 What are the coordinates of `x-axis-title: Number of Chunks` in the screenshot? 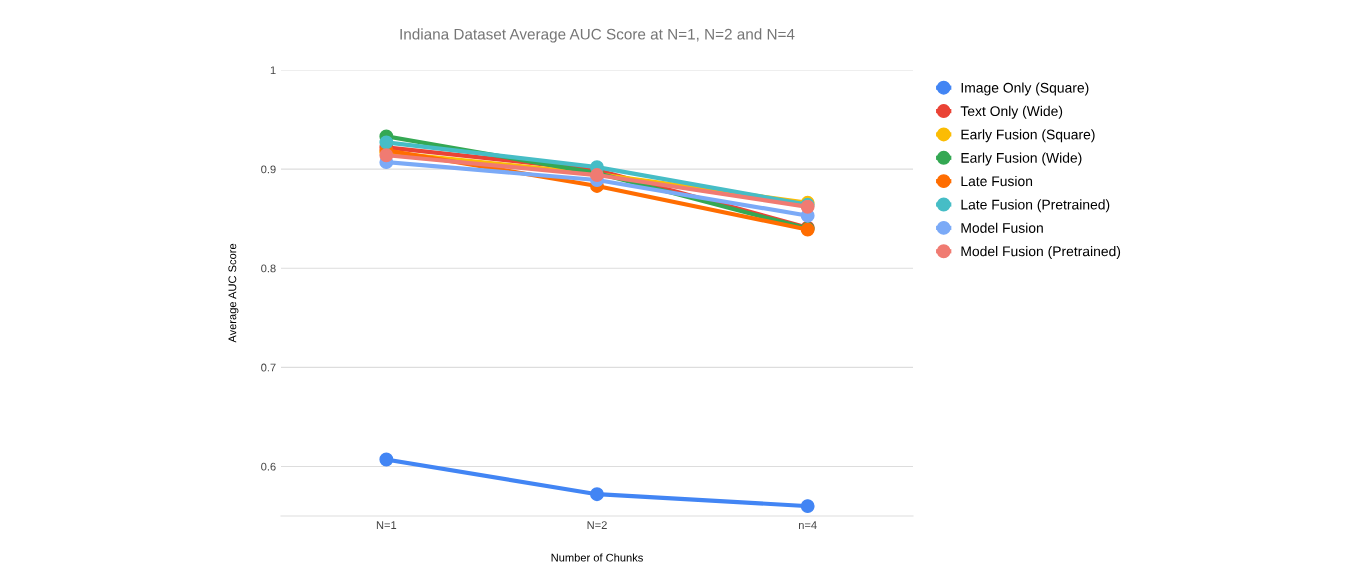 It's located at (597, 557).